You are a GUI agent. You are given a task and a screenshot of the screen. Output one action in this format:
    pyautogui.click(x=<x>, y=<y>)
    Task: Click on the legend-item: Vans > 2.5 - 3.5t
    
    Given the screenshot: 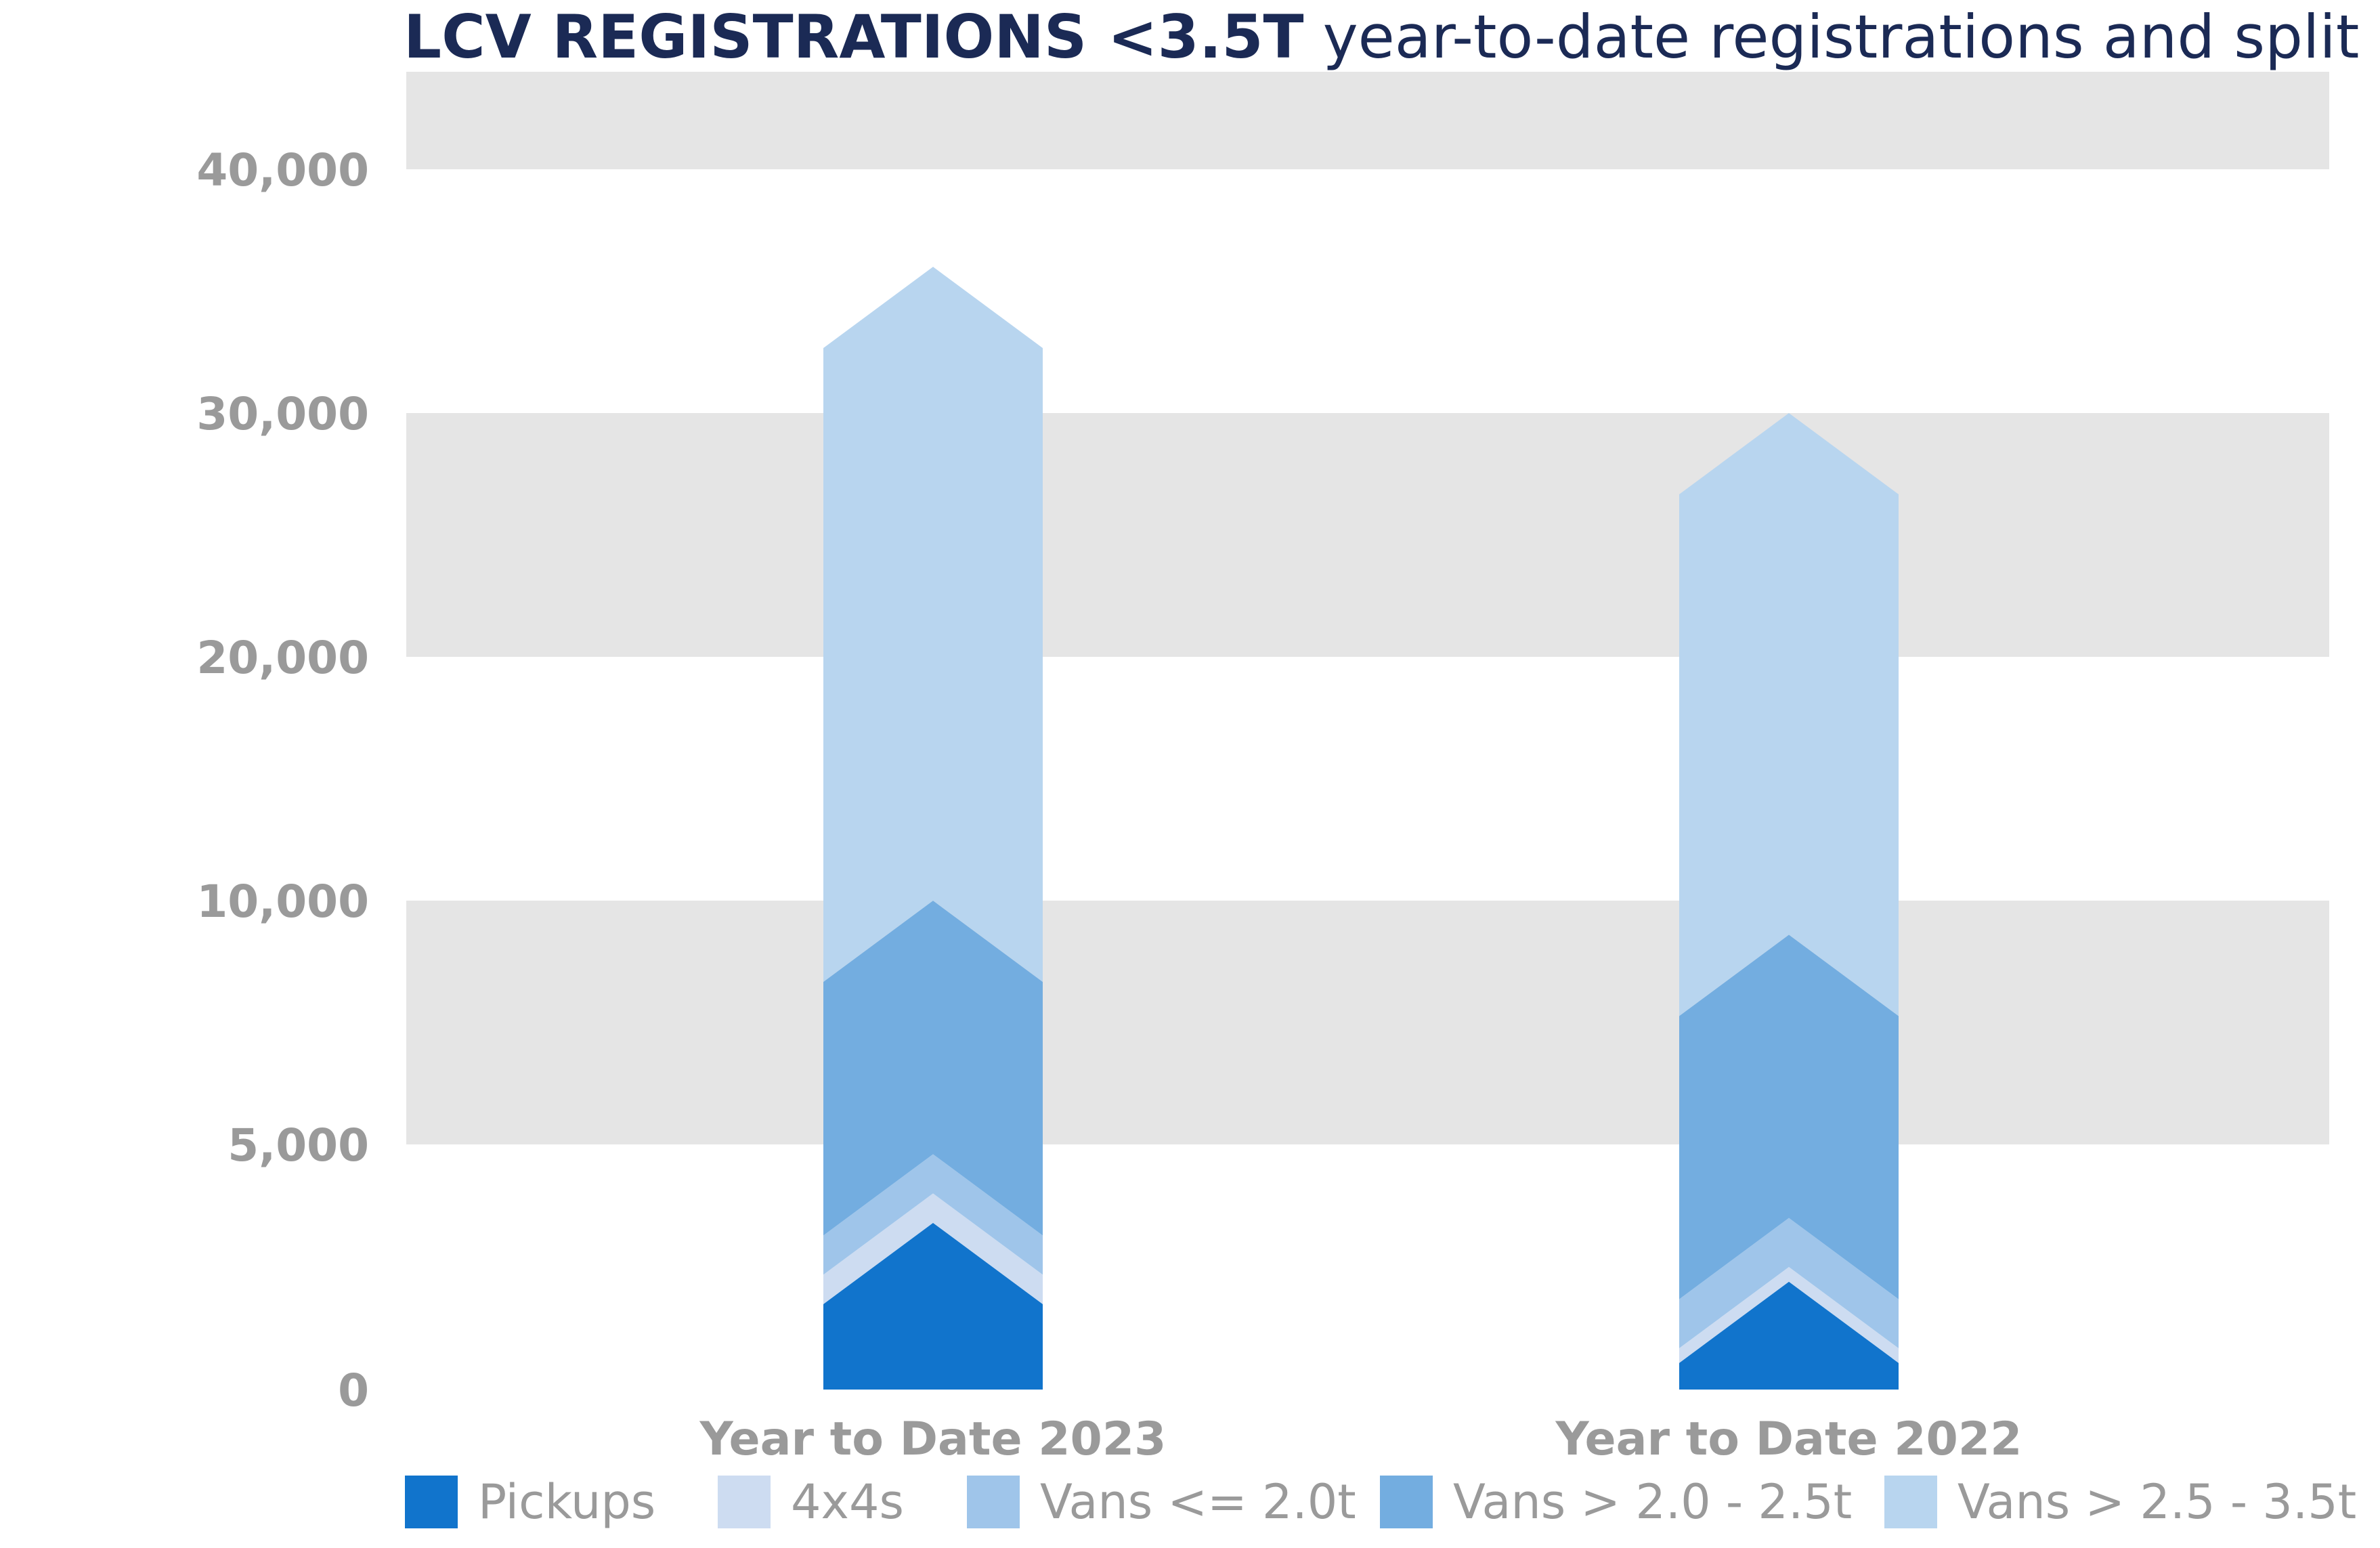 What is the action you would take?
    pyautogui.click(x=2120, y=1502)
    